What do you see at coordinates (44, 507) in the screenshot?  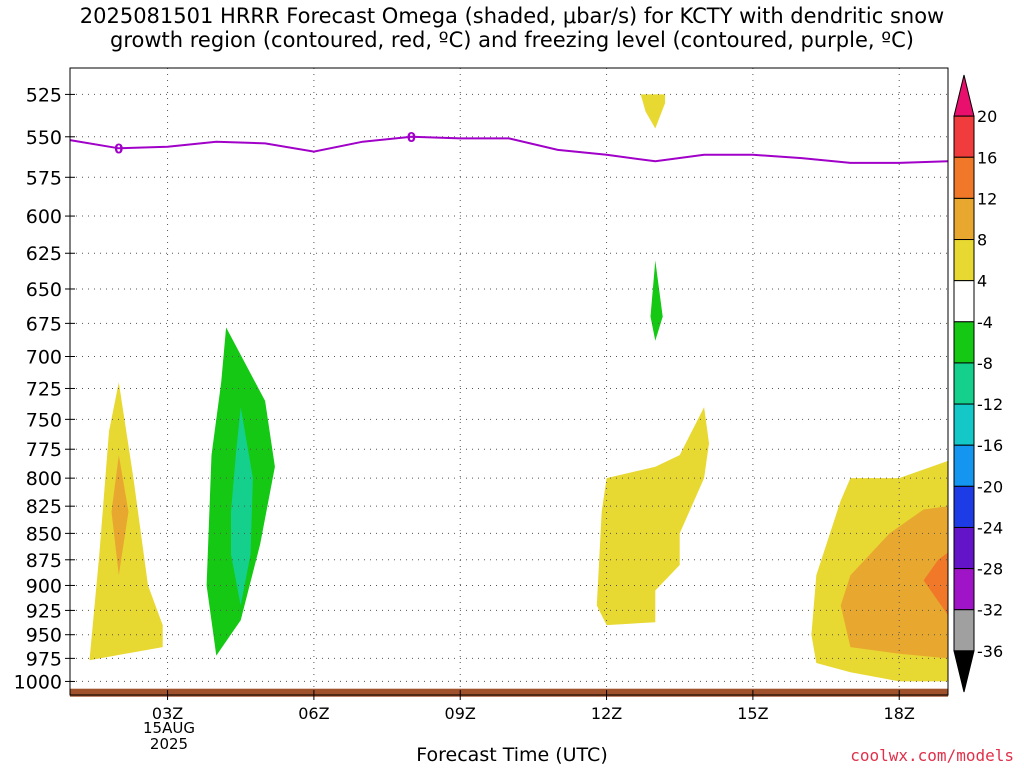 I see `y-tick-label: 825` at bounding box center [44, 507].